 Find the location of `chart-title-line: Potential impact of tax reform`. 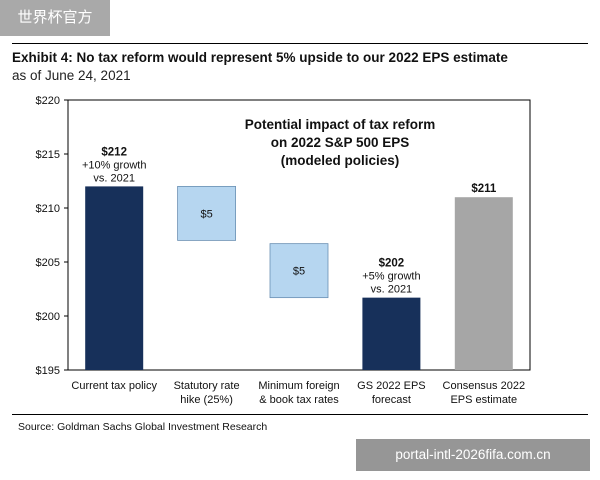

chart-title-line: Potential impact of tax reform is located at coordinates (340, 124).